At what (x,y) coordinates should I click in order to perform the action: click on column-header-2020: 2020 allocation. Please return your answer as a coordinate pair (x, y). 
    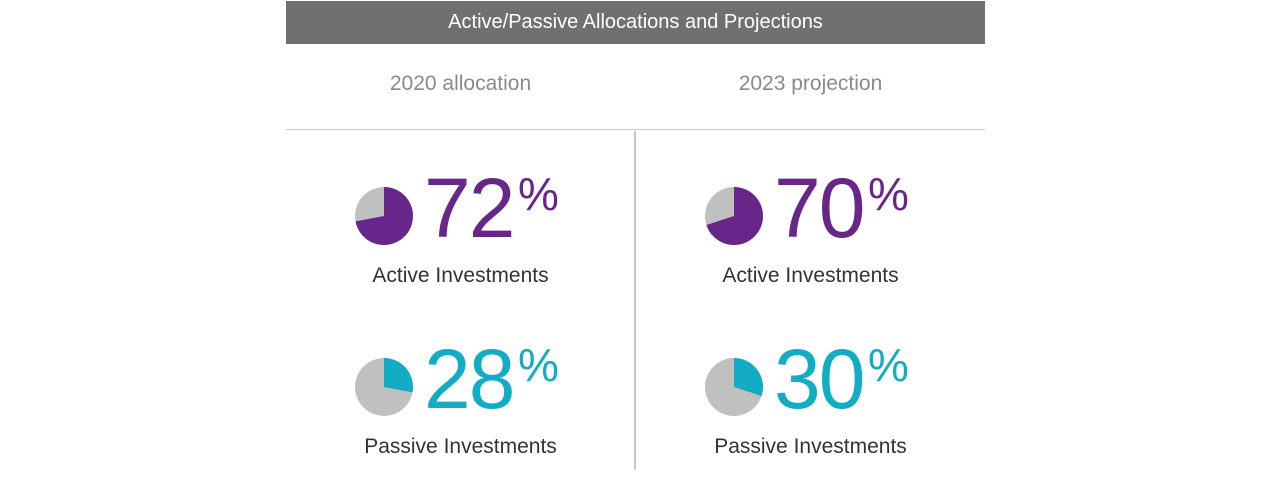
    Looking at the image, I should click on (460, 83).